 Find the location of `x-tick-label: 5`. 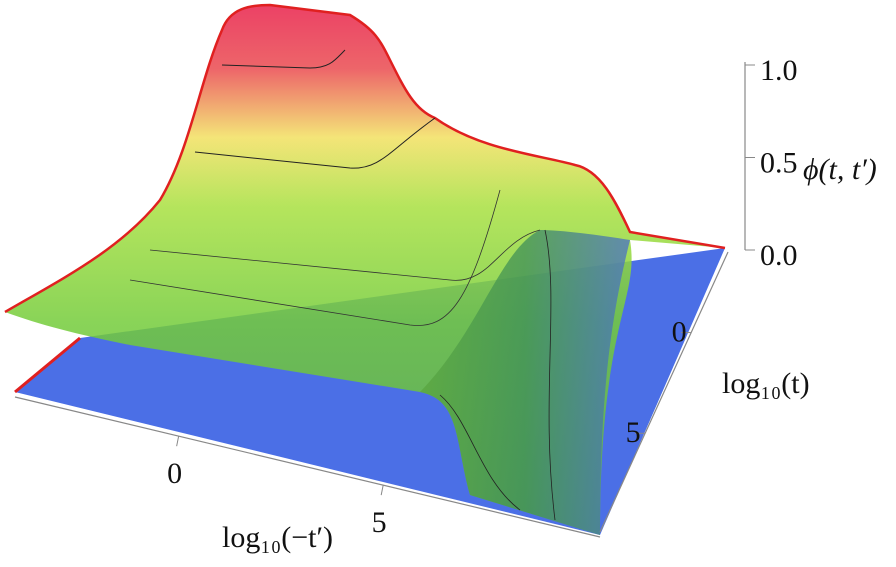

x-tick-label: 5 is located at coordinates (379, 522).